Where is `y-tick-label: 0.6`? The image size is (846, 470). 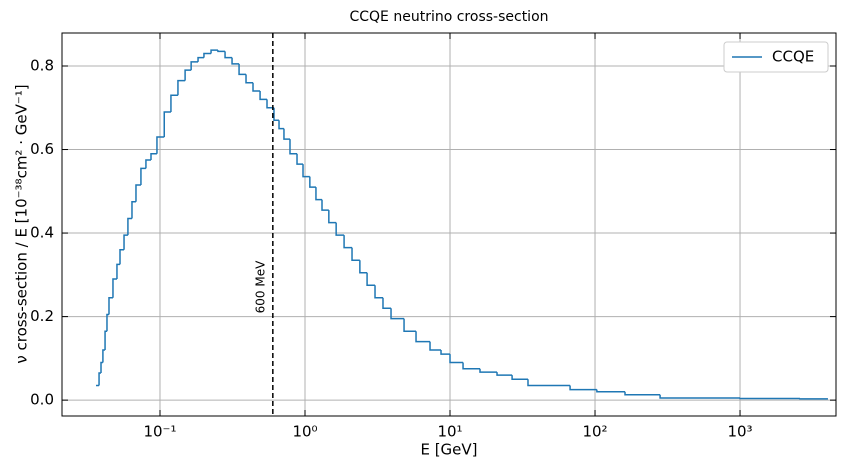 y-tick-label: 0.6 is located at coordinates (42, 149).